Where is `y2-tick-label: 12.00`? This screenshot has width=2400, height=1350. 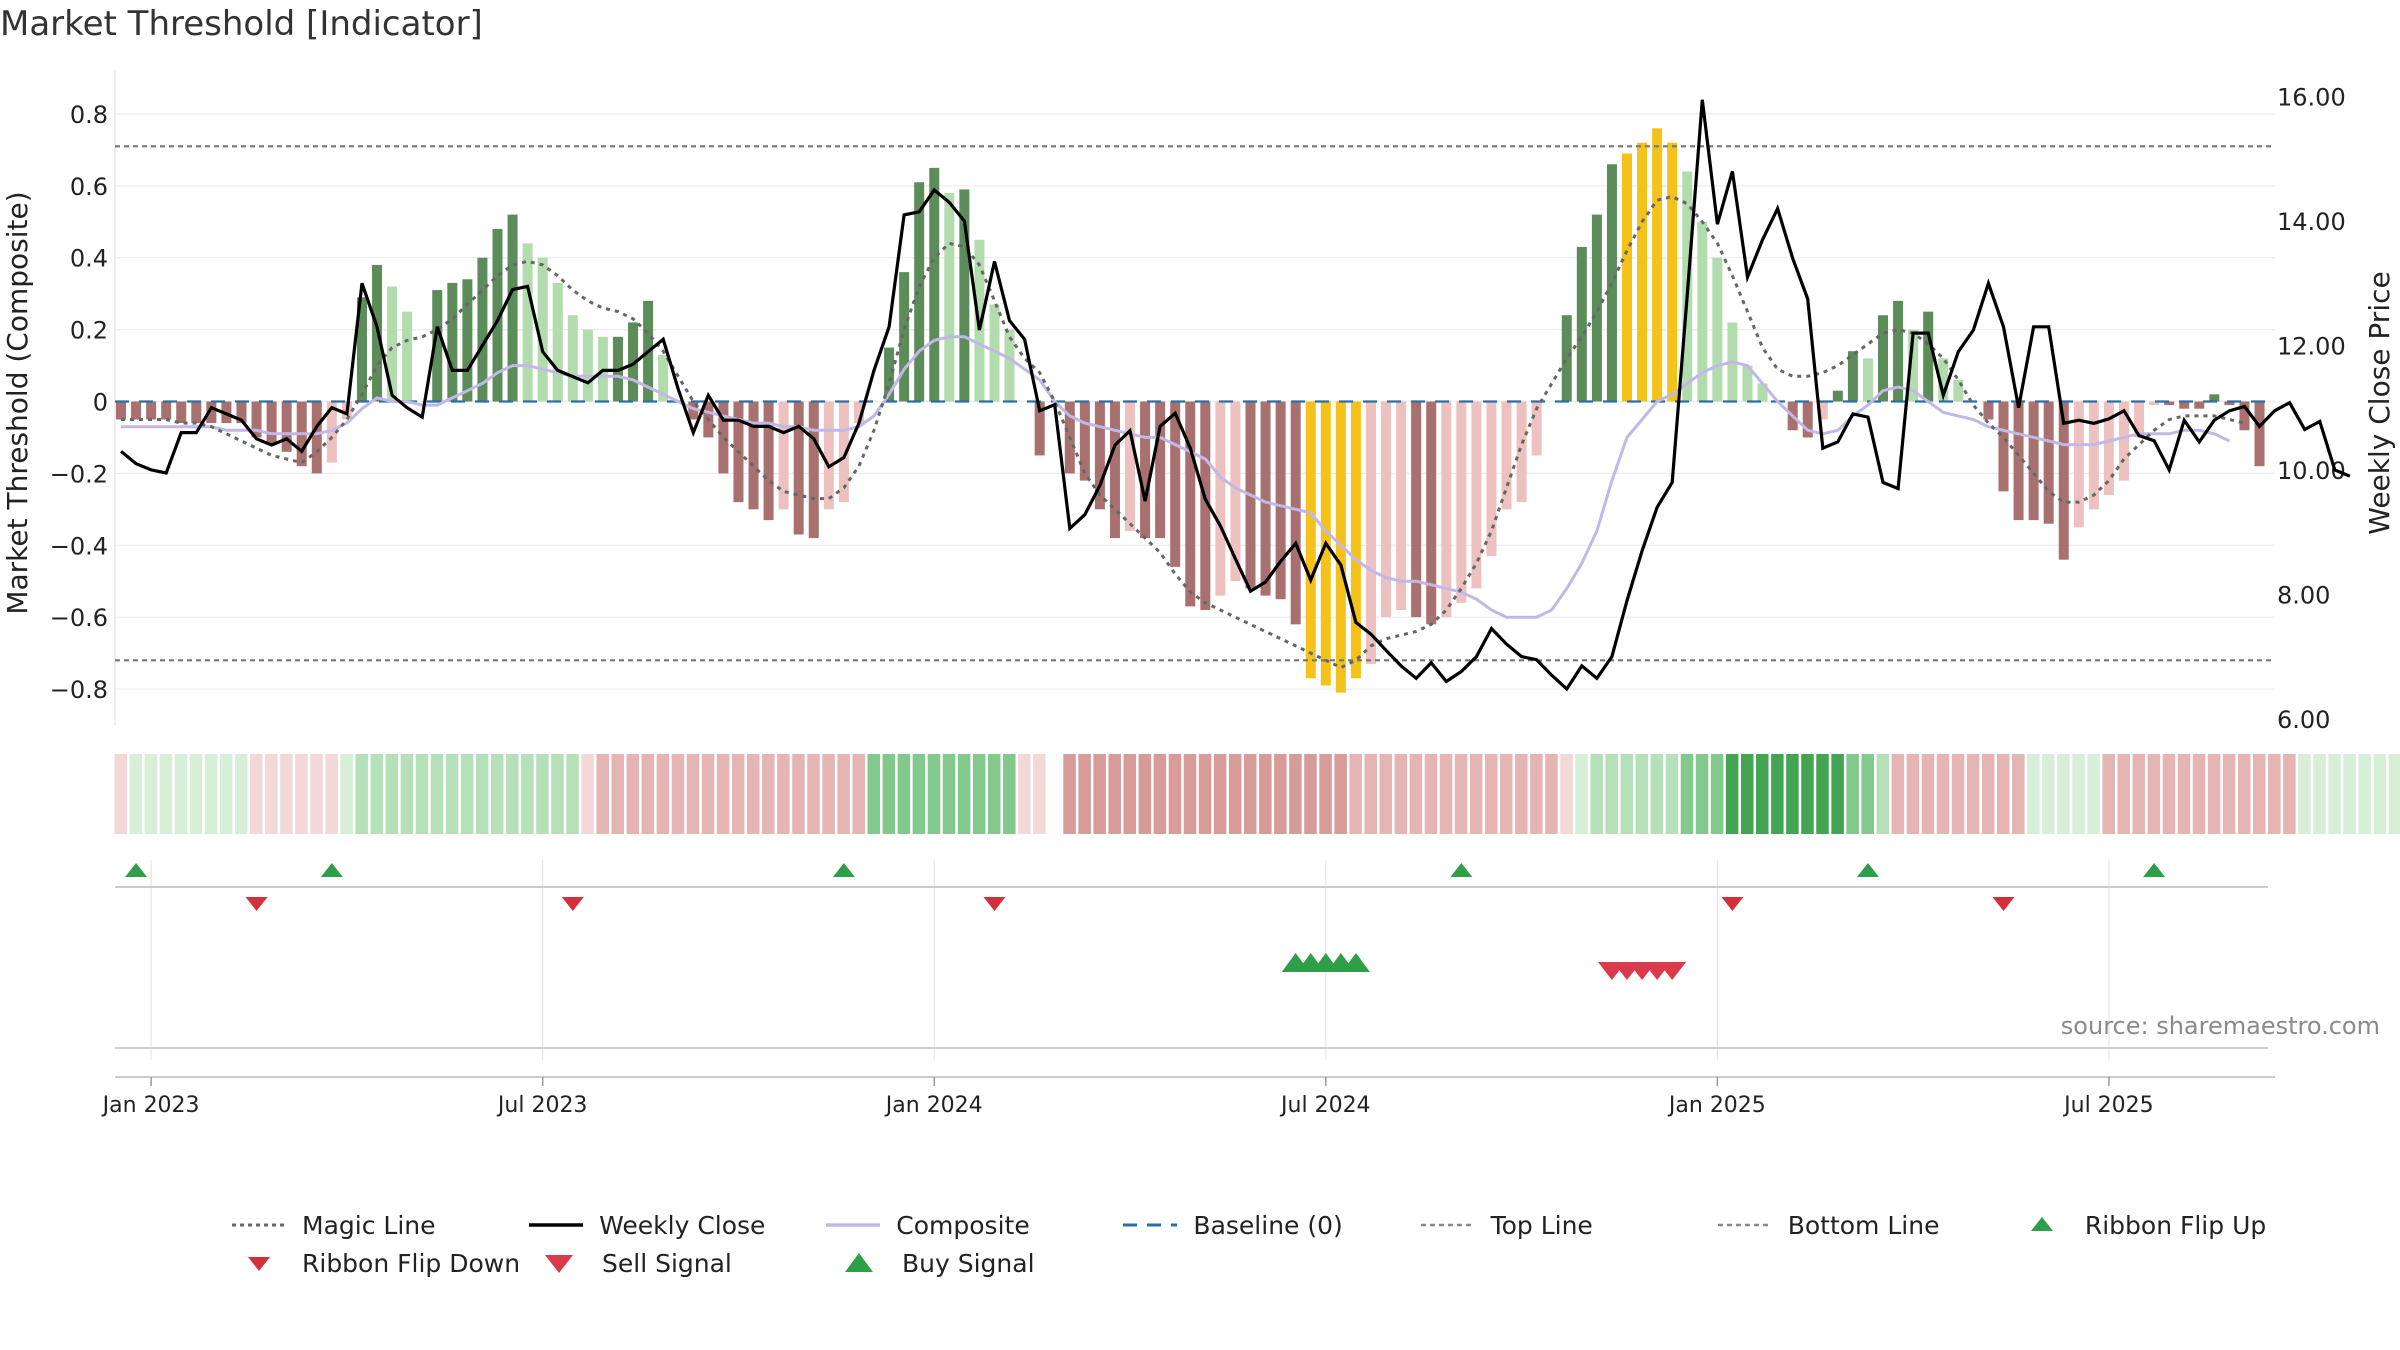
y2-tick-label: 12.00 is located at coordinates (2311, 347).